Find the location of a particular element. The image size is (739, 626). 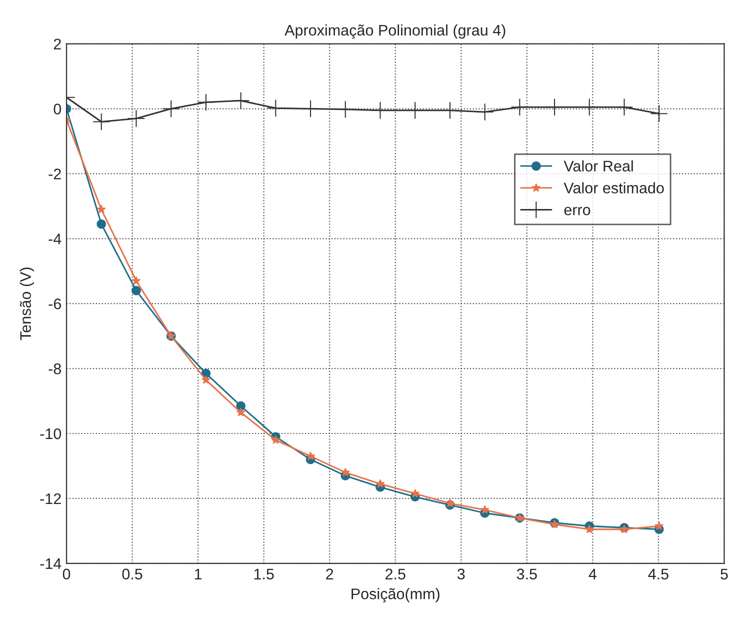

x-tick-label: 1 is located at coordinates (198, 574).